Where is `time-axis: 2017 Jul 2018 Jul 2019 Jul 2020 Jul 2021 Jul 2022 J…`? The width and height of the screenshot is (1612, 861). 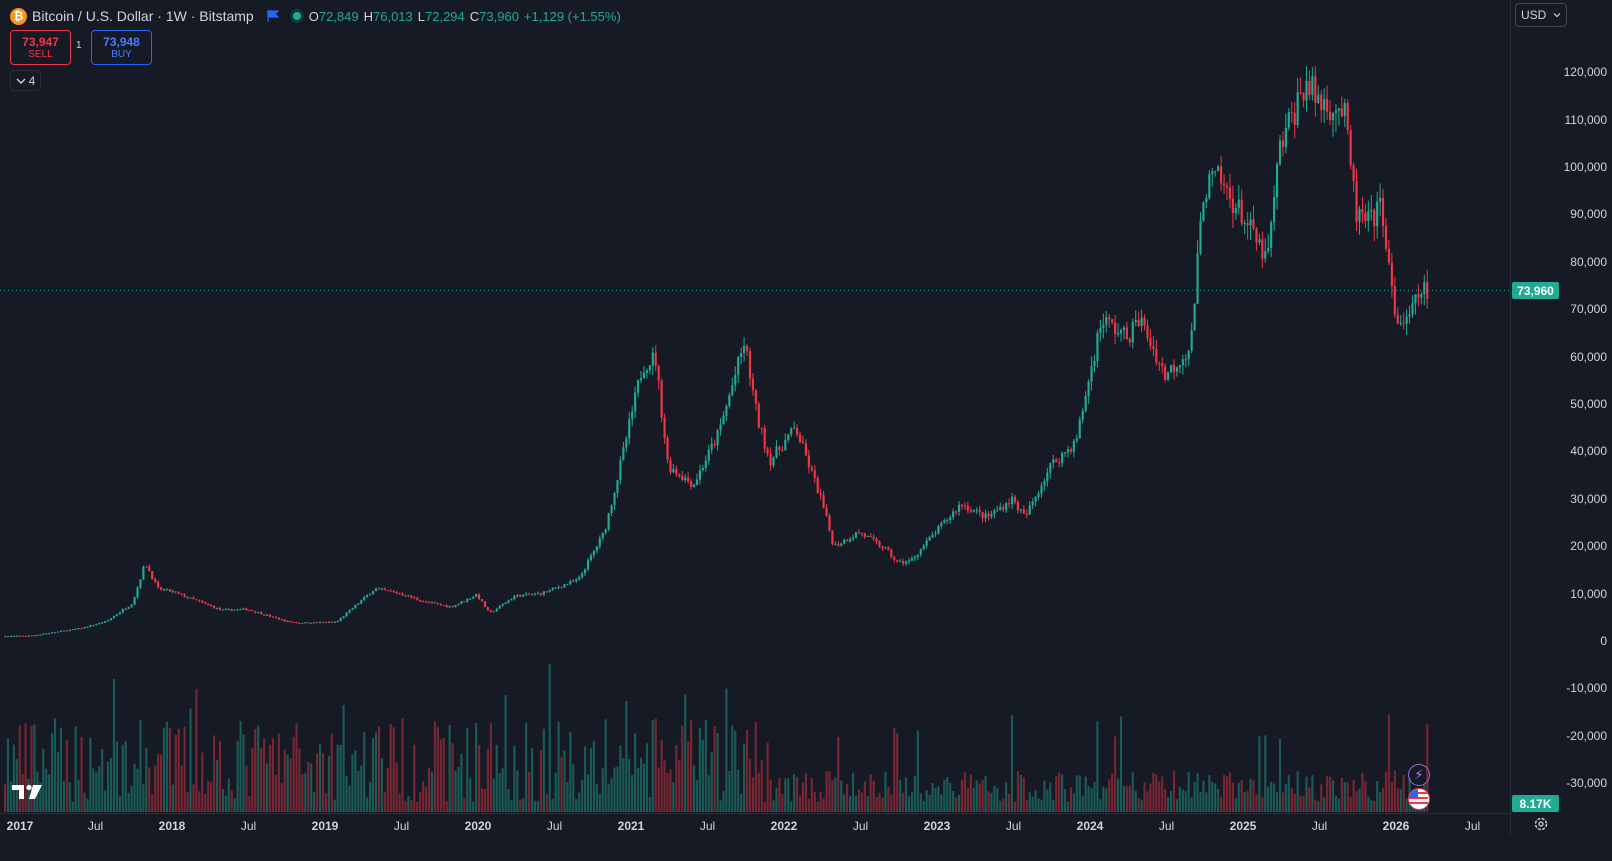 time-axis: 2017 Jul 2018 Jul 2019 Jul 2020 Jul 2021 Jul 2022 J… is located at coordinates (755, 824).